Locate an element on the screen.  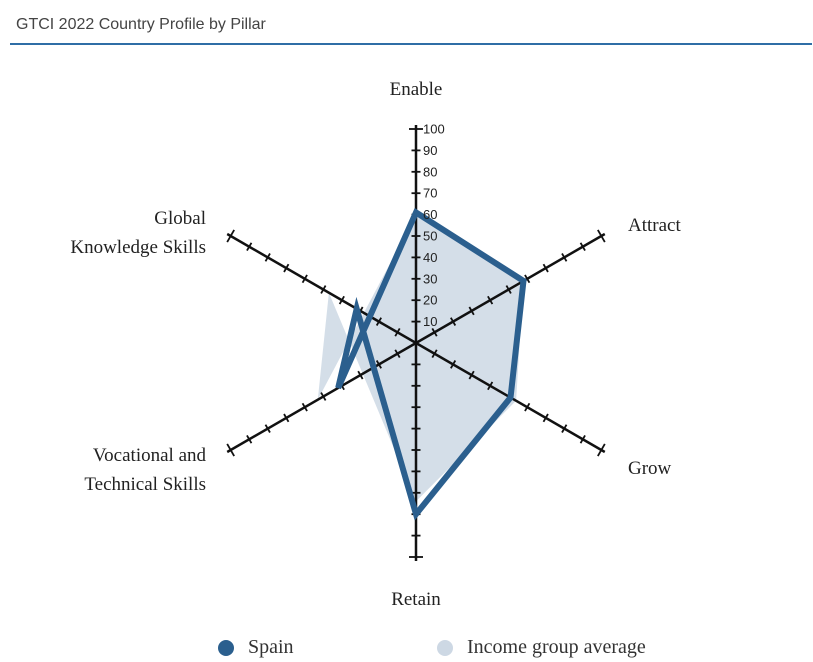
axis-label-attract: Attract is located at coordinates (654, 225).